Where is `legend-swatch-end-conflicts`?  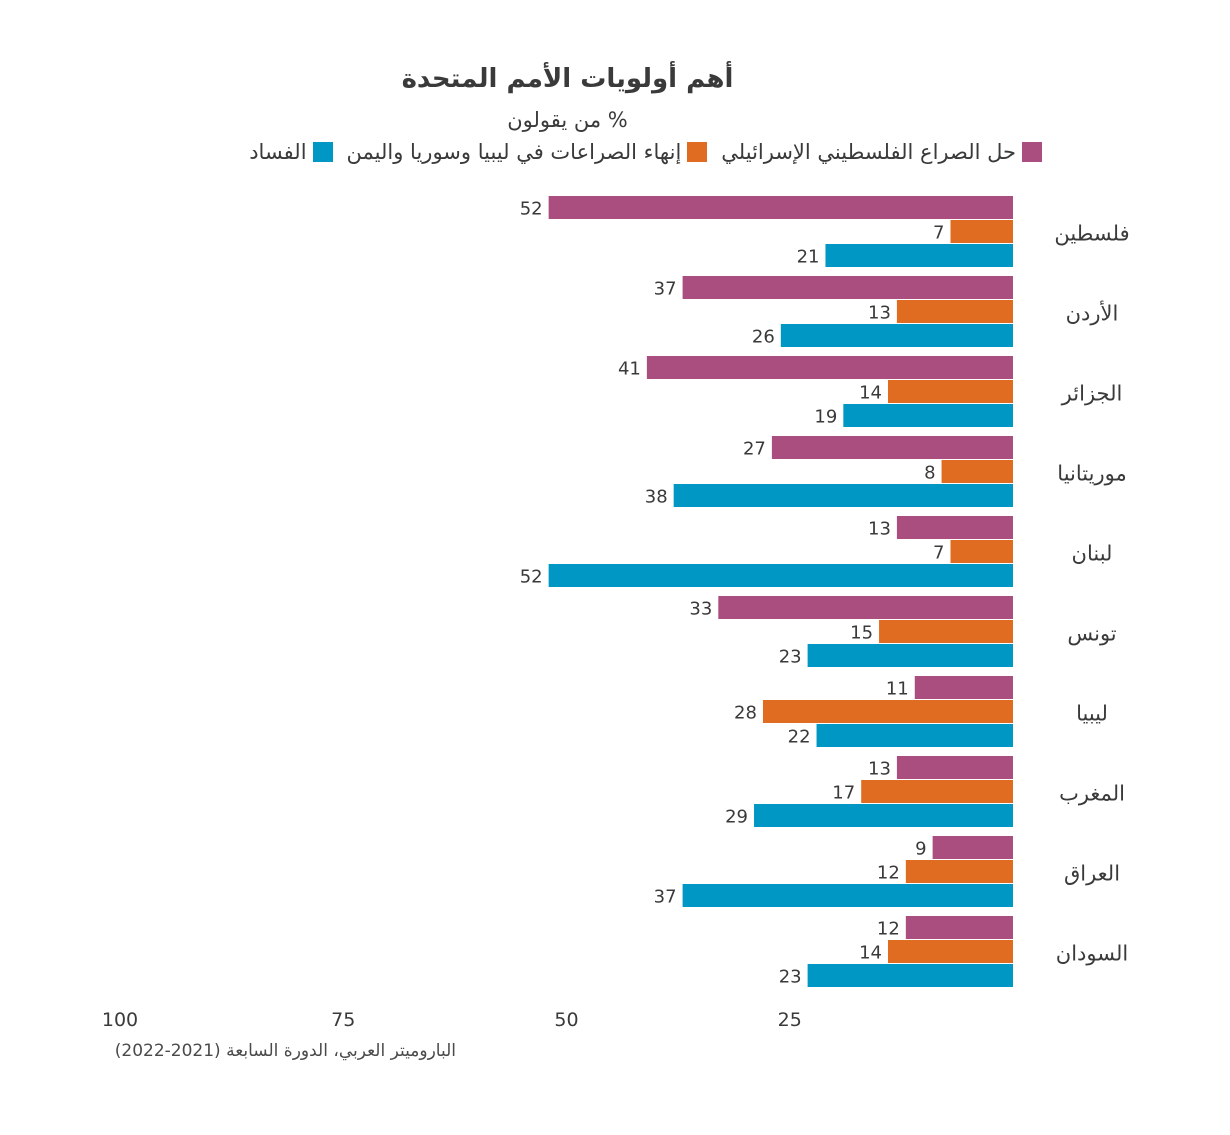 legend-swatch-end-conflicts is located at coordinates (697, 152).